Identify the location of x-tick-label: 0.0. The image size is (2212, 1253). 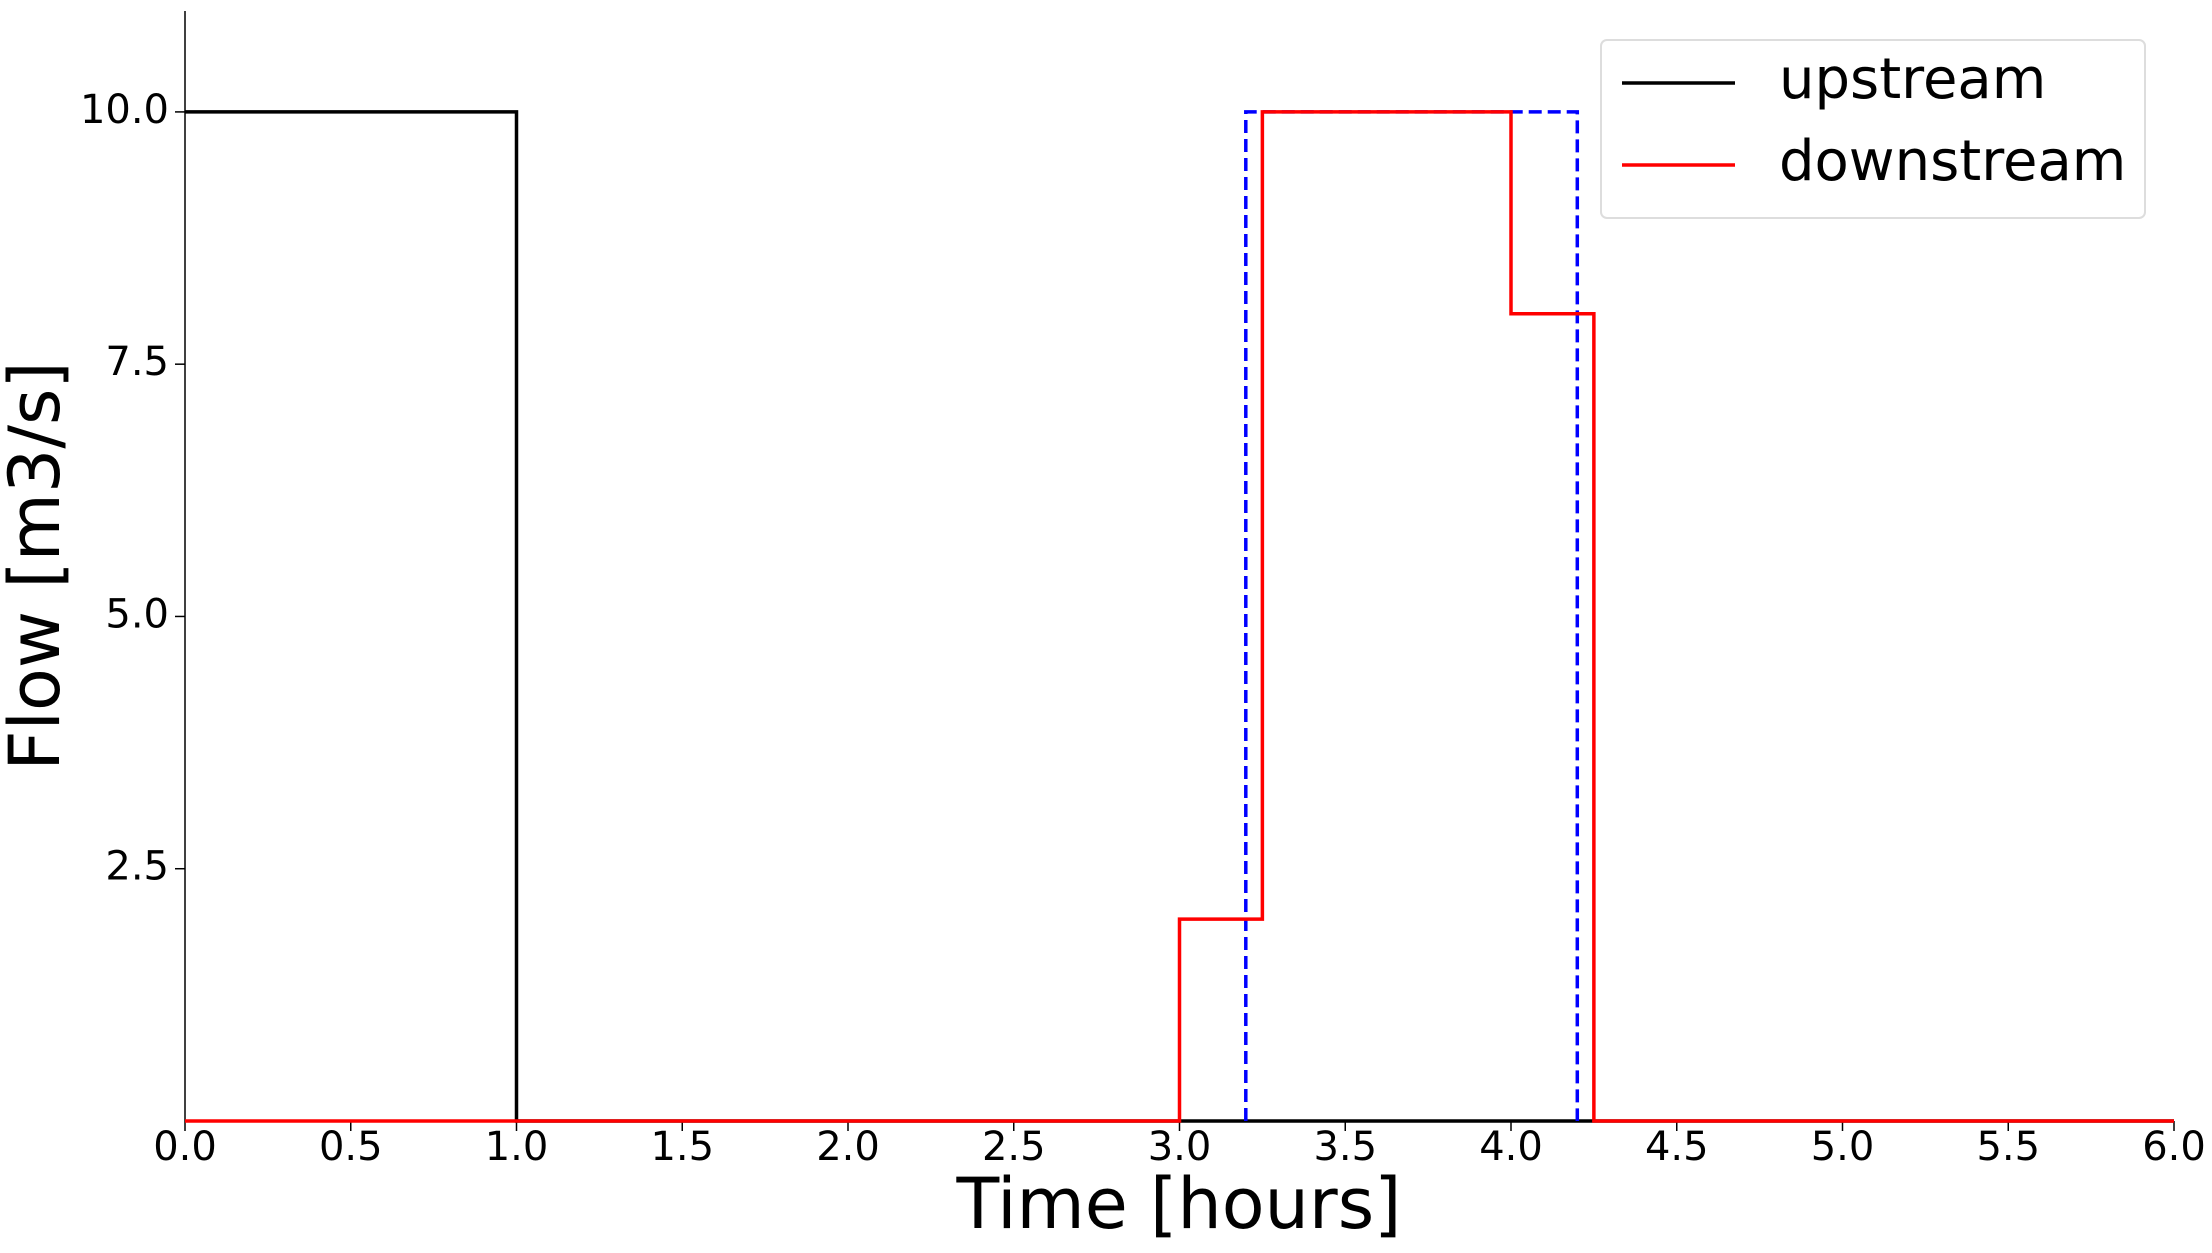
(185, 1147).